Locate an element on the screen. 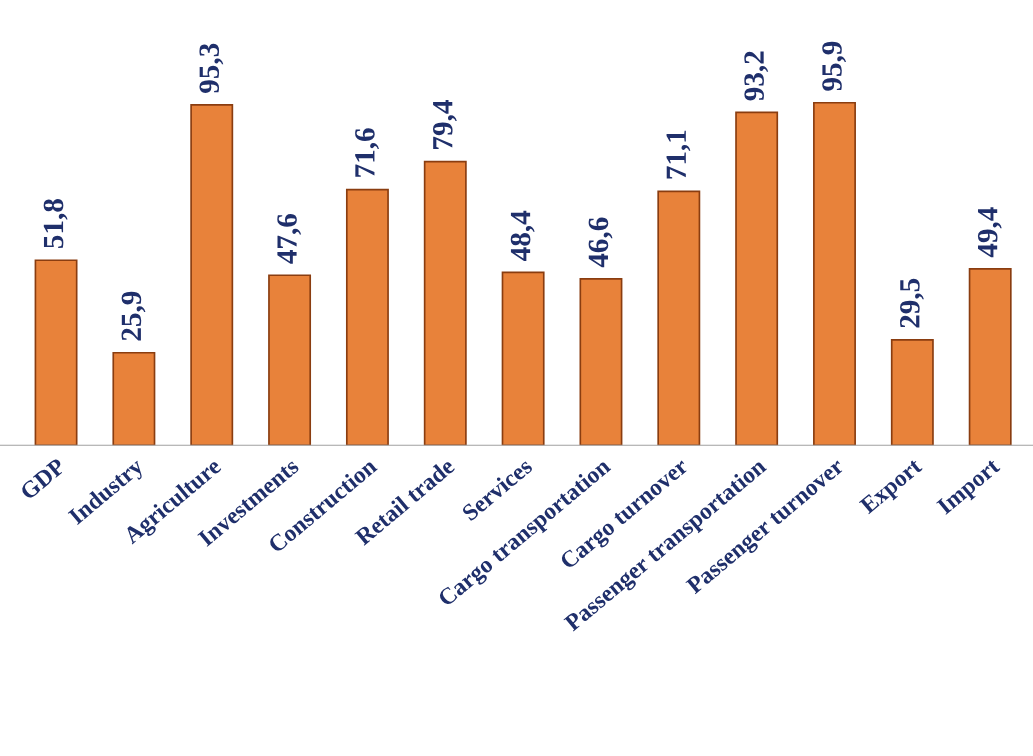 The height and width of the screenshot is (756, 1033). data-label: 71,1 is located at coordinates (678, 154).